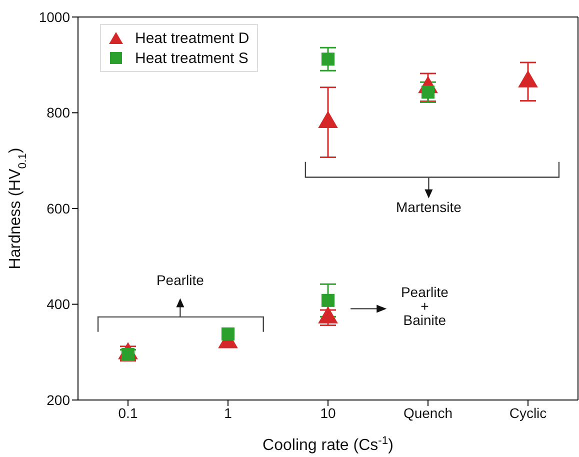  What do you see at coordinates (191, 58) in the screenshot?
I see `legend-label: Heat treatment S` at bounding box center [191, 58].